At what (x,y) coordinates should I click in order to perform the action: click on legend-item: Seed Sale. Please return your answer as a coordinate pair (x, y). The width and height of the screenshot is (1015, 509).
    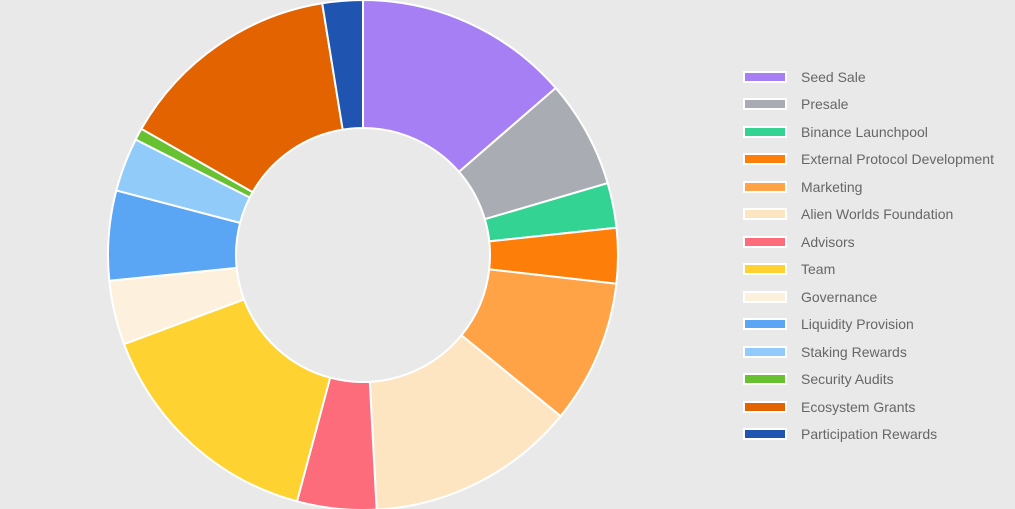
    Looking at the image, I should click on (868, 77).